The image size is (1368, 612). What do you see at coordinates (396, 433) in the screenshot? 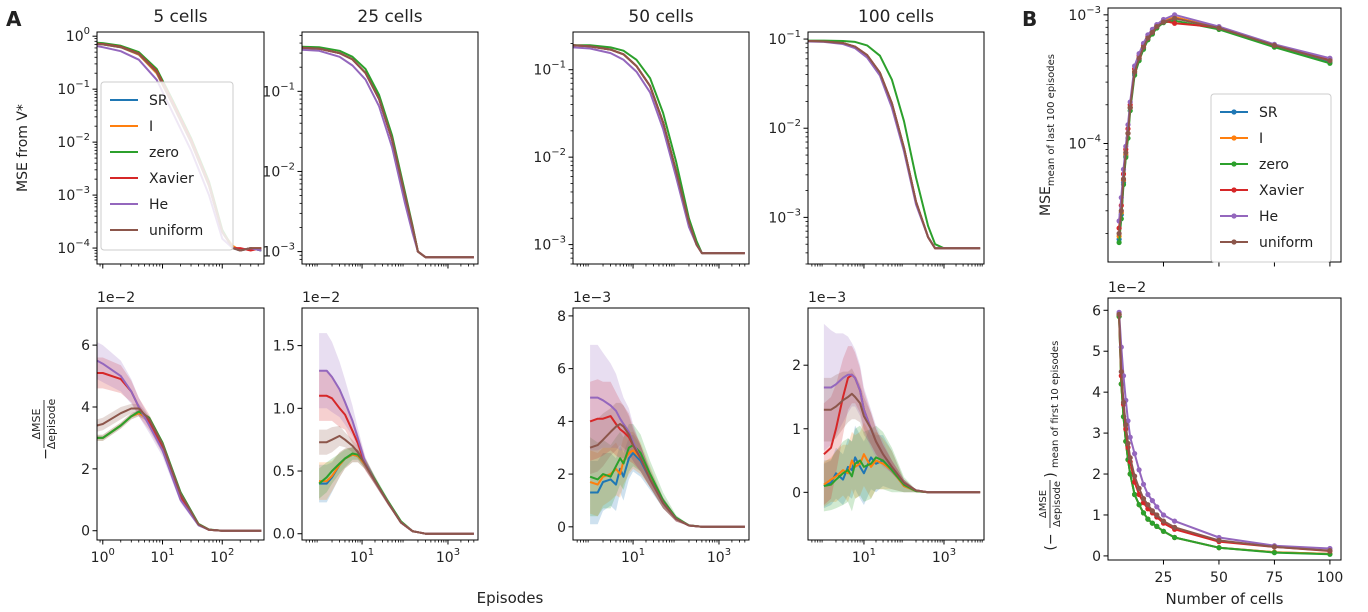
I see `band-He` at bounding box center [396, 433].